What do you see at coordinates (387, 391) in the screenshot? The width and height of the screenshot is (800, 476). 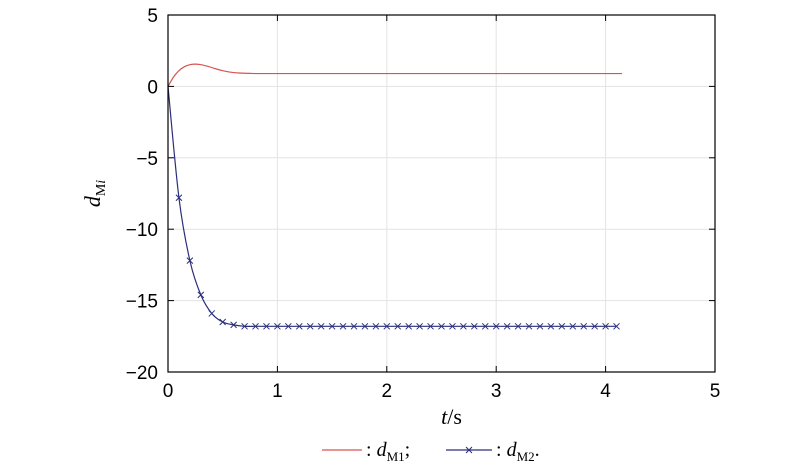 I see `x-tick-label: 2` at bounding box center [387, 391].